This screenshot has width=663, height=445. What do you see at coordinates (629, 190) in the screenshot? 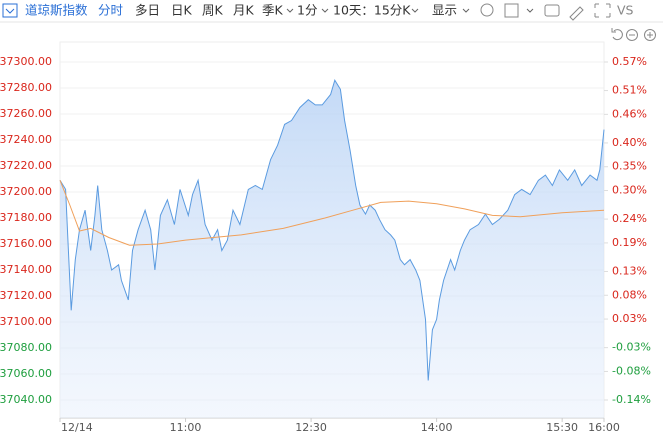
I see `y2-tick-label: 0.30%` at bounding box center [629, 190].